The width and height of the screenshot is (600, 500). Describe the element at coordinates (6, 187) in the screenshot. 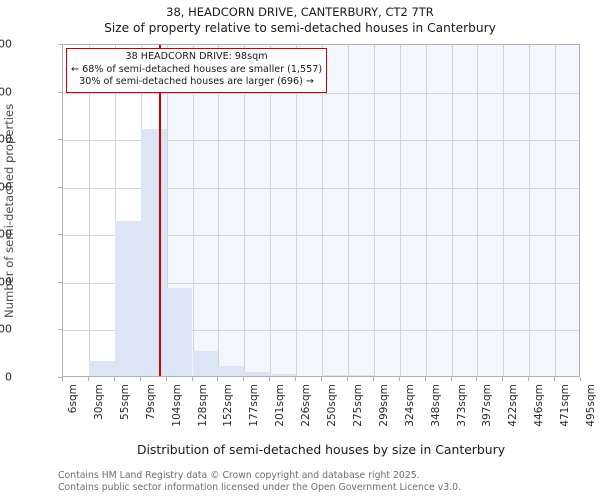

I see `y-tick-label: 800` at that location.